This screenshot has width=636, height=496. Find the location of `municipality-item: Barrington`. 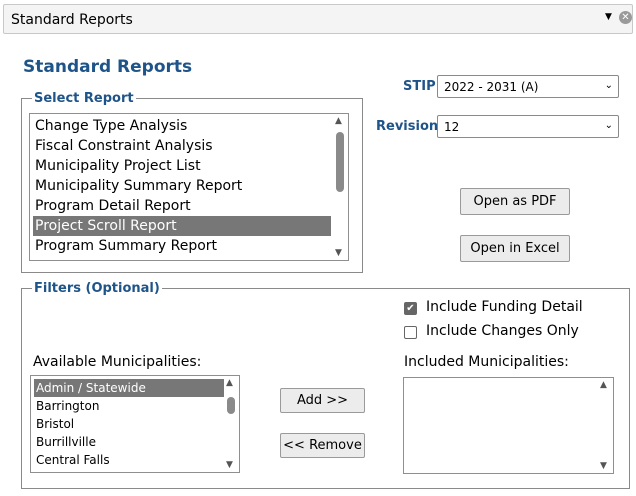

municipality-item: Barrington is located at coordinates (68, 406).